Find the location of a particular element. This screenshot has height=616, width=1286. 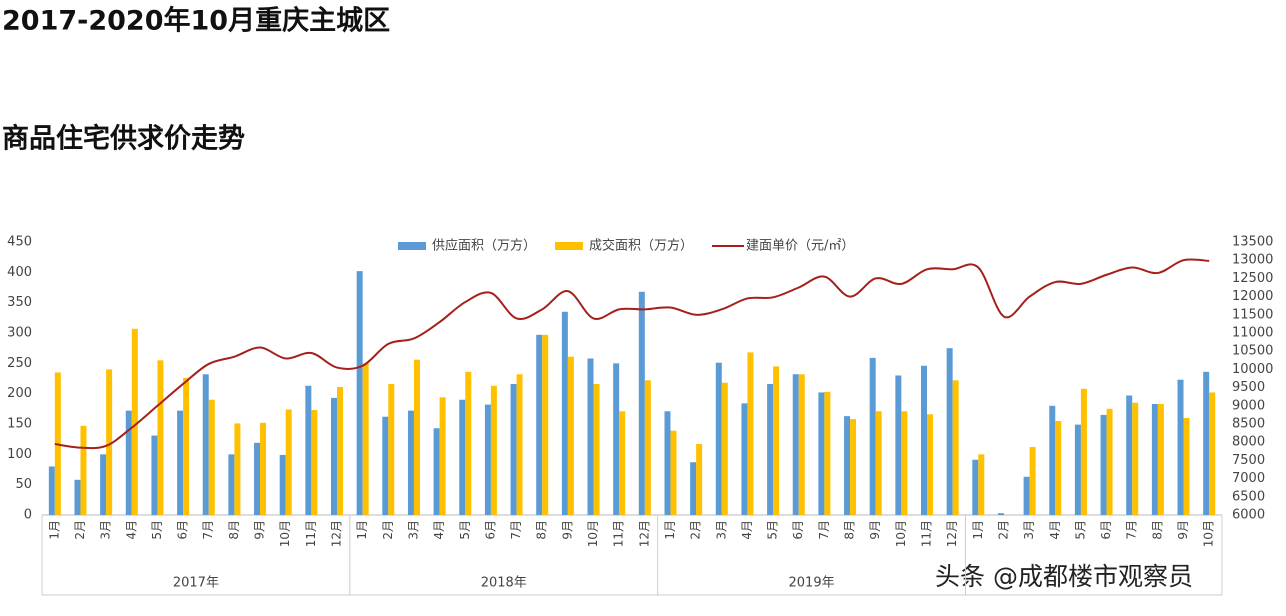

x-tick-label: 4月 is located at coordinates (747, 530).